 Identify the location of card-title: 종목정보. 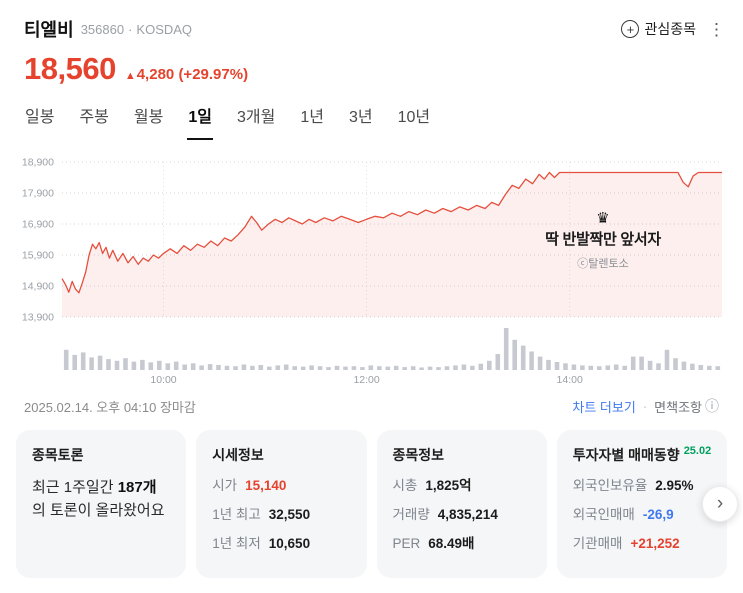
(418, 455).